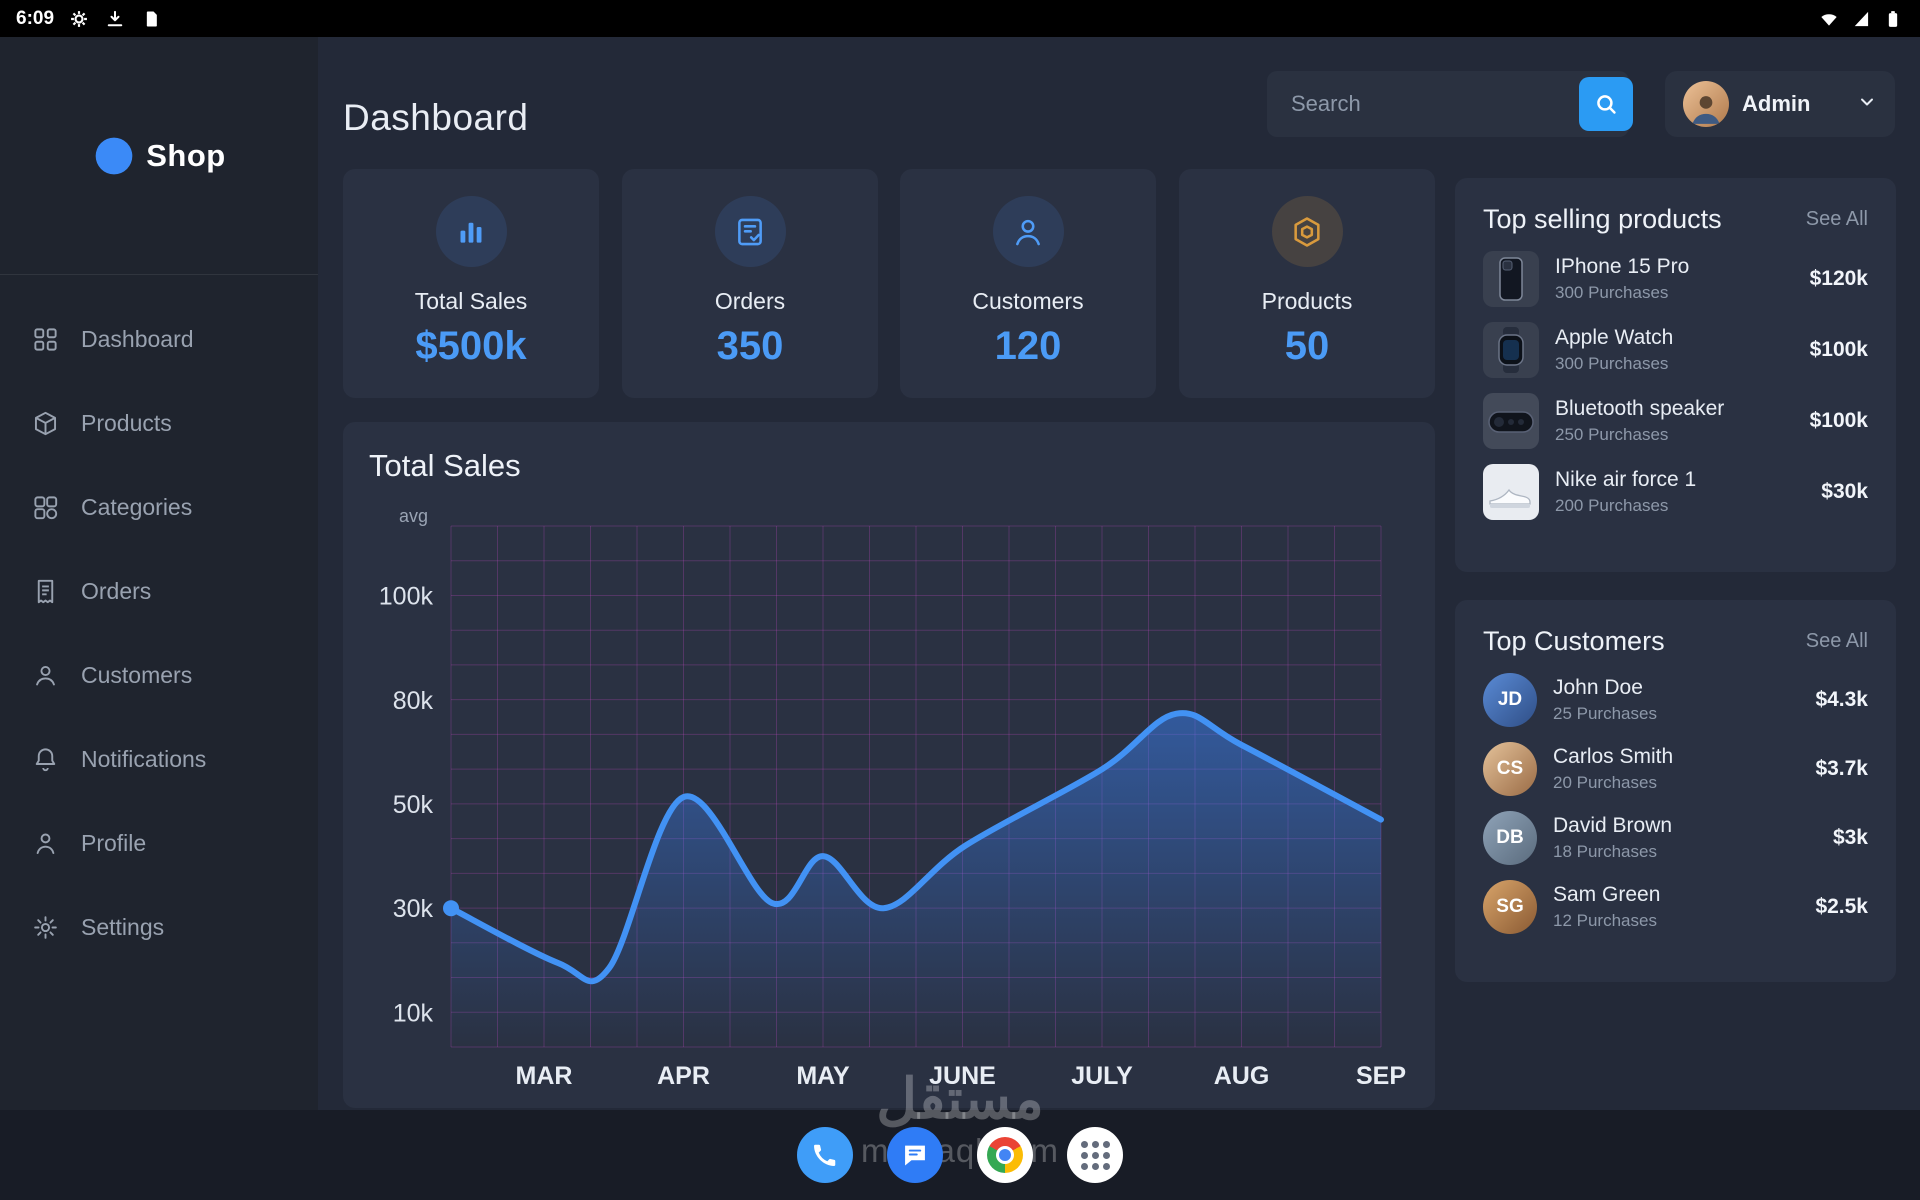 This screenshot has height=1200, width=1920. Describe the element at coordinates (1574, 641) in the screenshot. I see `top-customers-title: Top Customers` at that location.